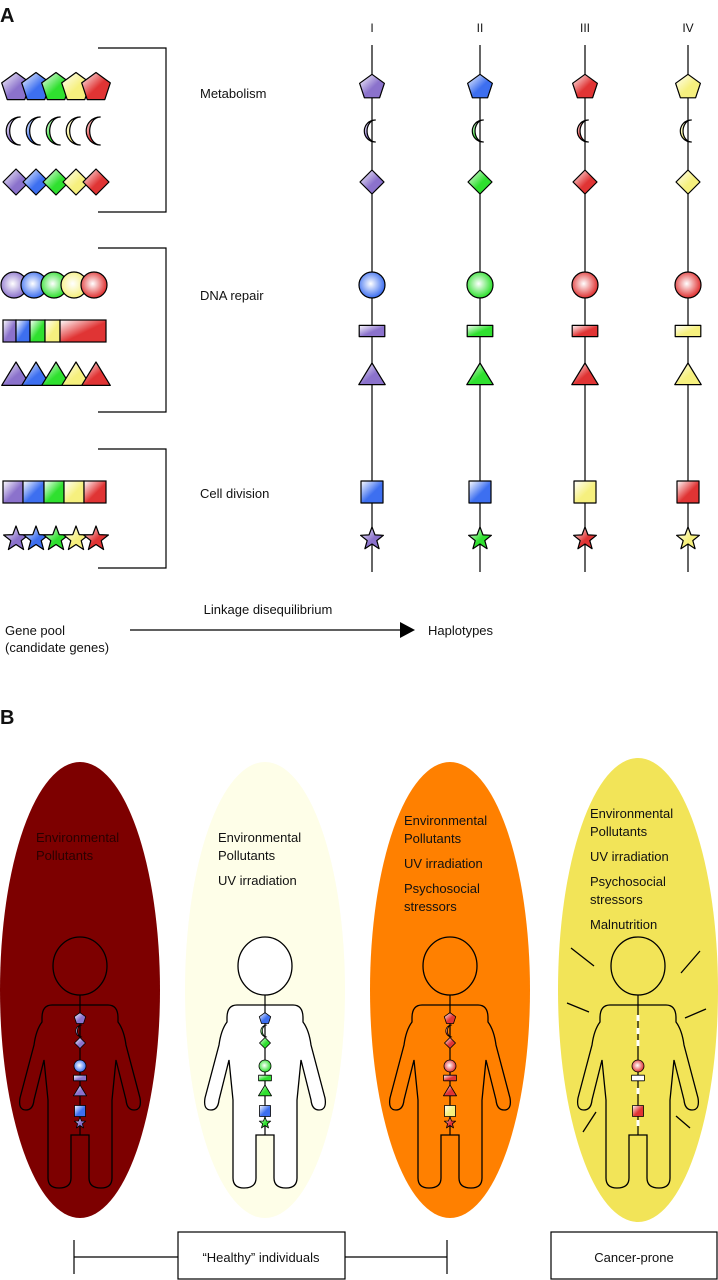  What do you see at coordinates (76, 373) in the screenshot?
I see `triangle-yellow-icon` at bounding box center [76, 373].